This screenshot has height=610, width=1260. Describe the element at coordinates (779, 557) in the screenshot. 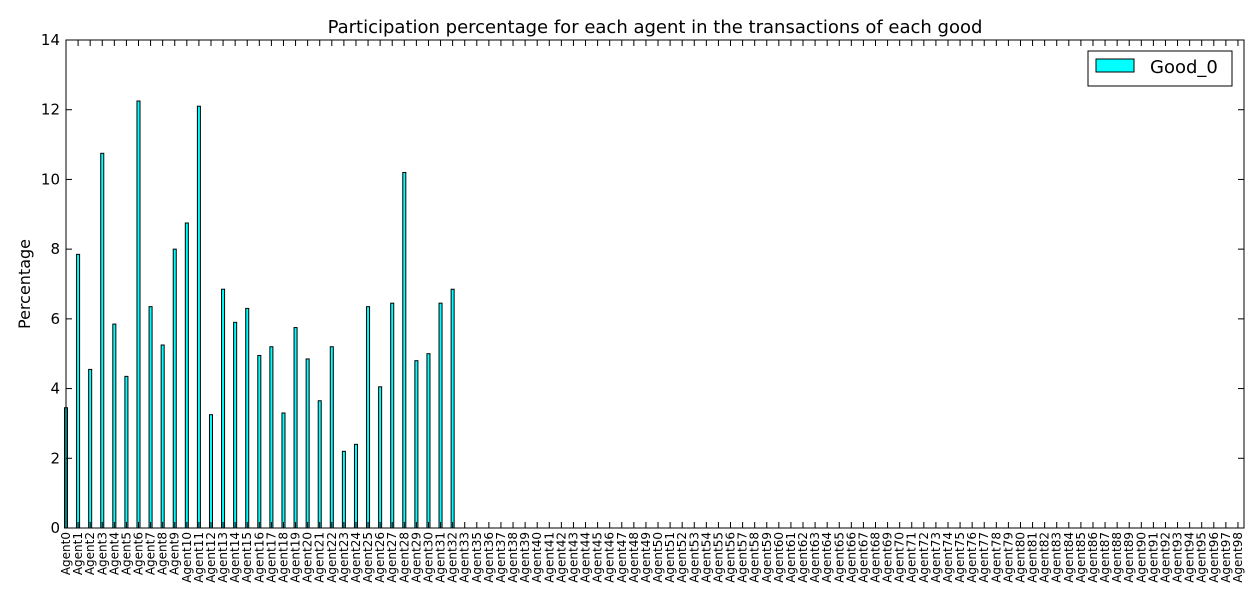

I see `x-tick-label-agent60: Agent60` at that location.